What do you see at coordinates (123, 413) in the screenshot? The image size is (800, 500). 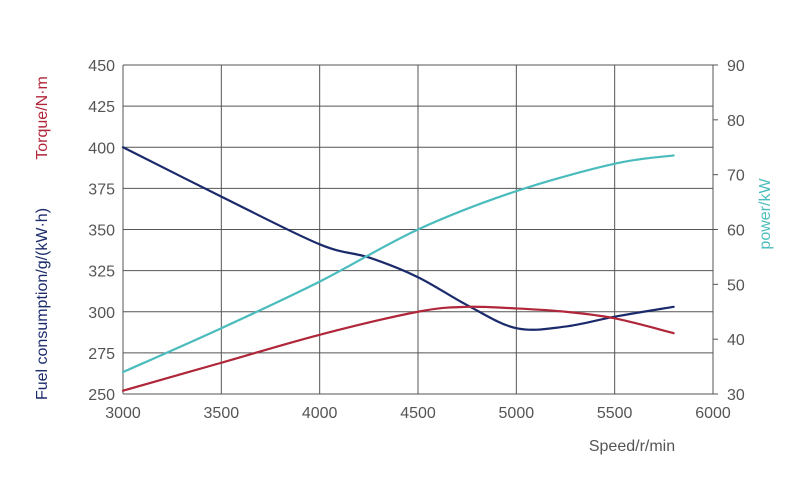 I see `x-tick-label: 3000` at bounding box center [123, 413].